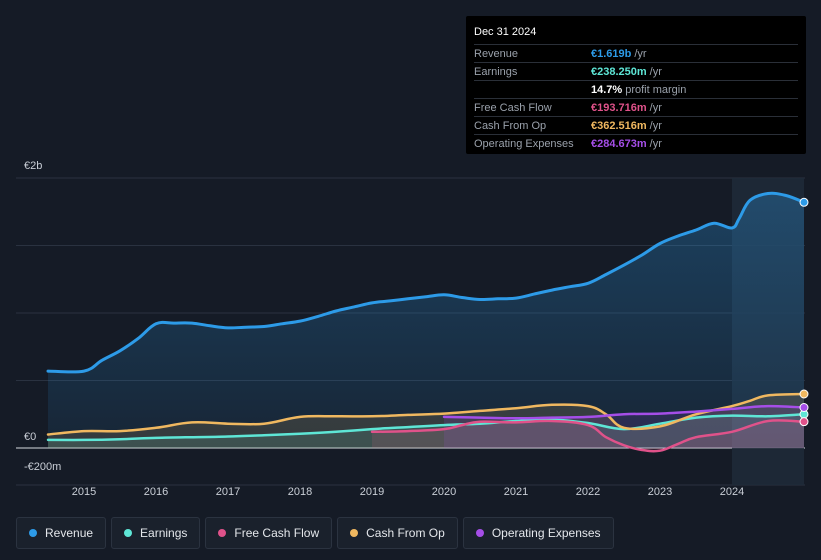  I want to click on x-axis-ticks: 2015 2016 2017 2018 2019 2020 2021 2022 2023 2024, so click(408, 492).